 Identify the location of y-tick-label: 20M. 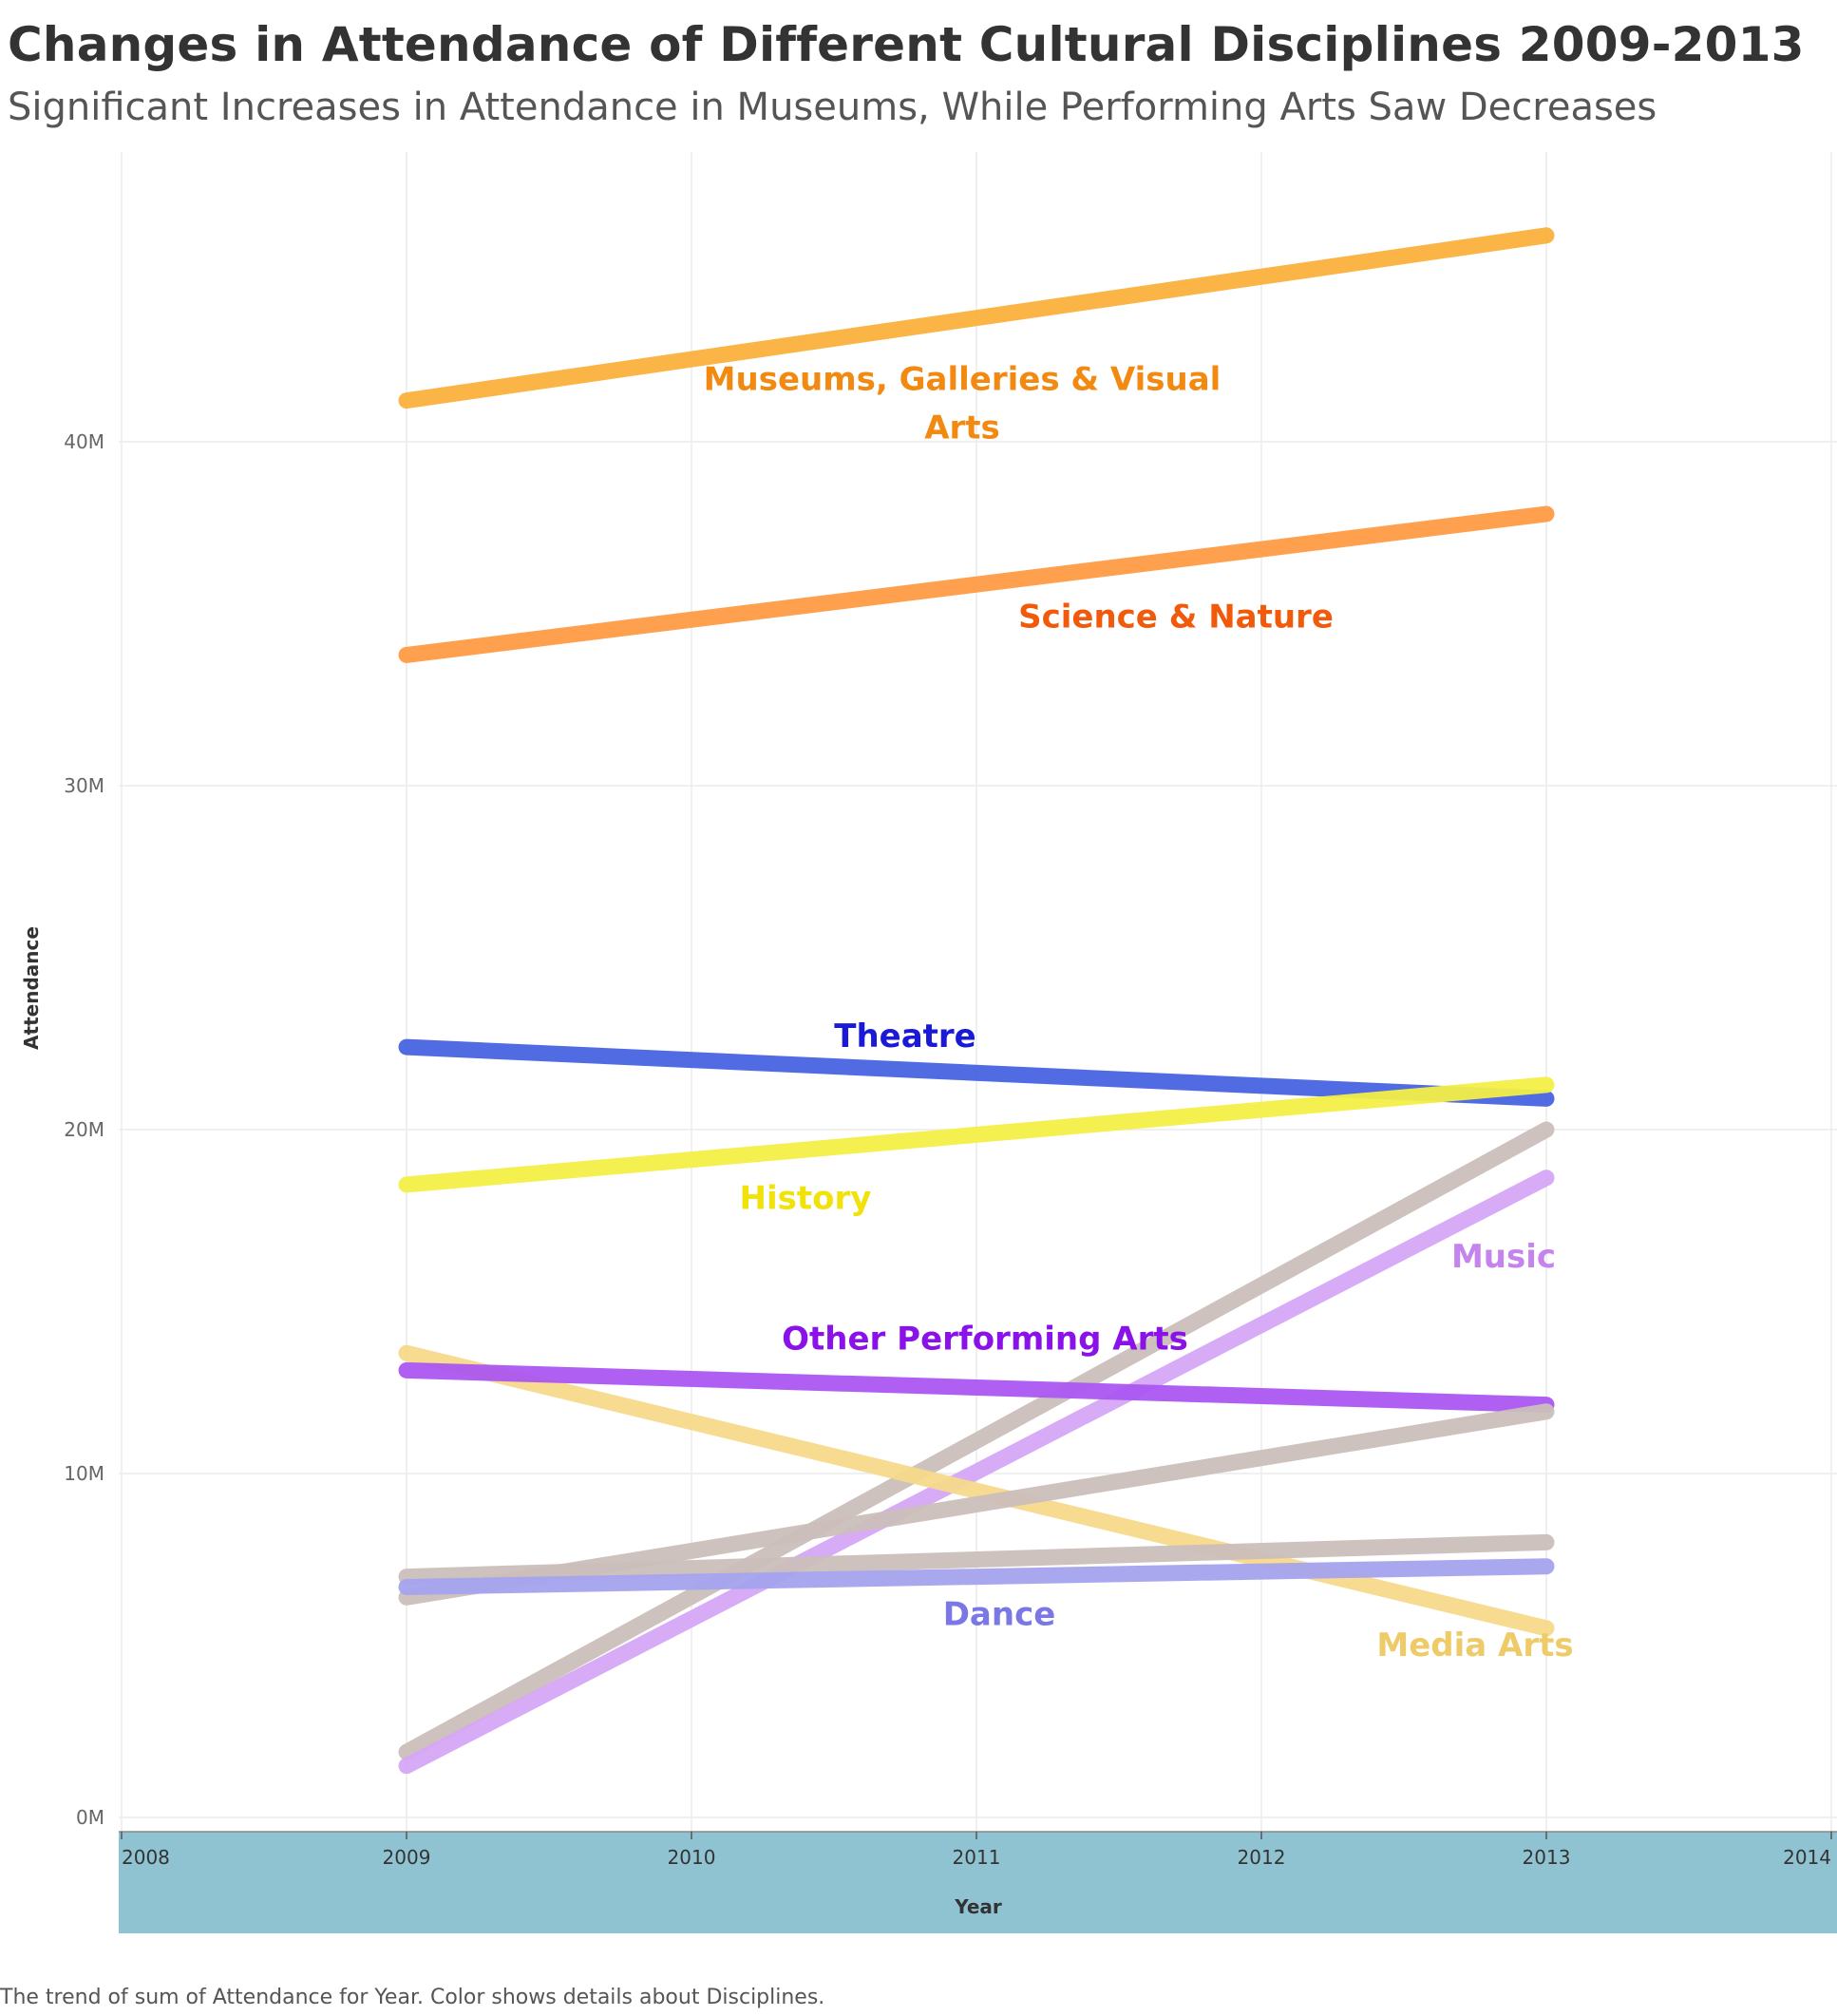
(84, 1129).